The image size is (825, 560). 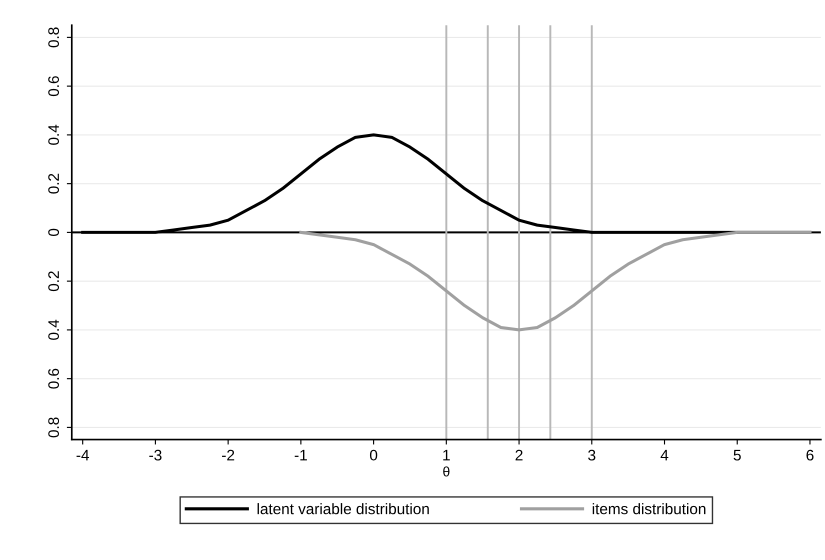 I want to click on x-tick-label: 5, so click(x=737, y=455).